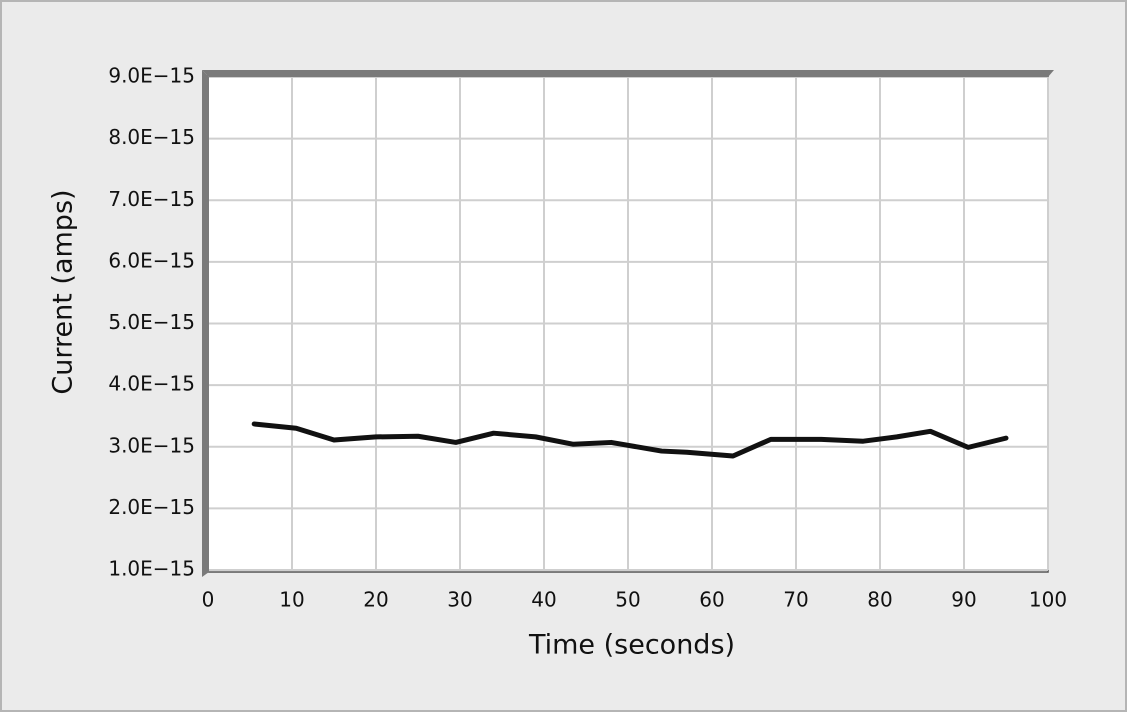  I want to click on y-tick-label: 8.0E−15, so click(151, 137).